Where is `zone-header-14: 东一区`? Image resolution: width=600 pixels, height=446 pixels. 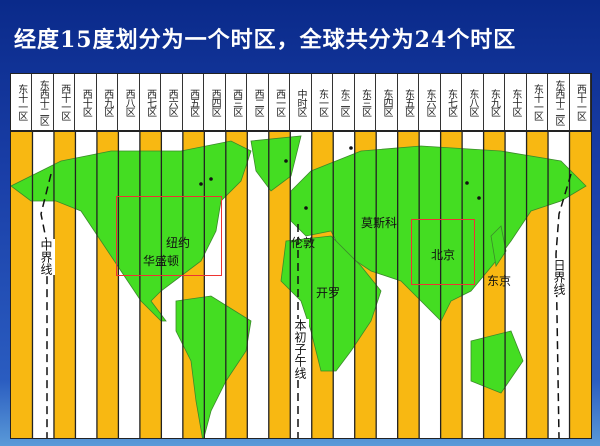 zone-header-14: 东一区 is located at coordinates (323, 102).